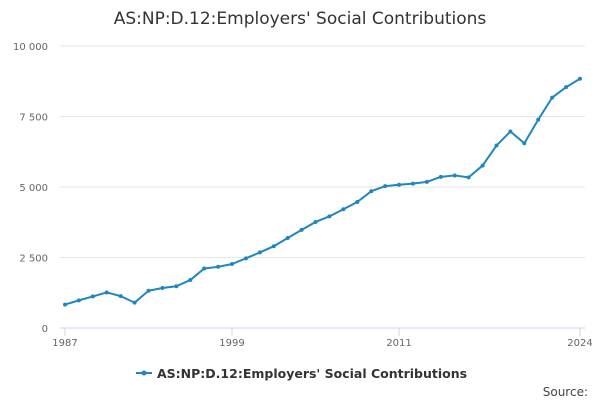  What do you see at coordinates (231, 343) in the screenshot?
I see `x-tick-label: 1999` at bounding box center [231, 343].